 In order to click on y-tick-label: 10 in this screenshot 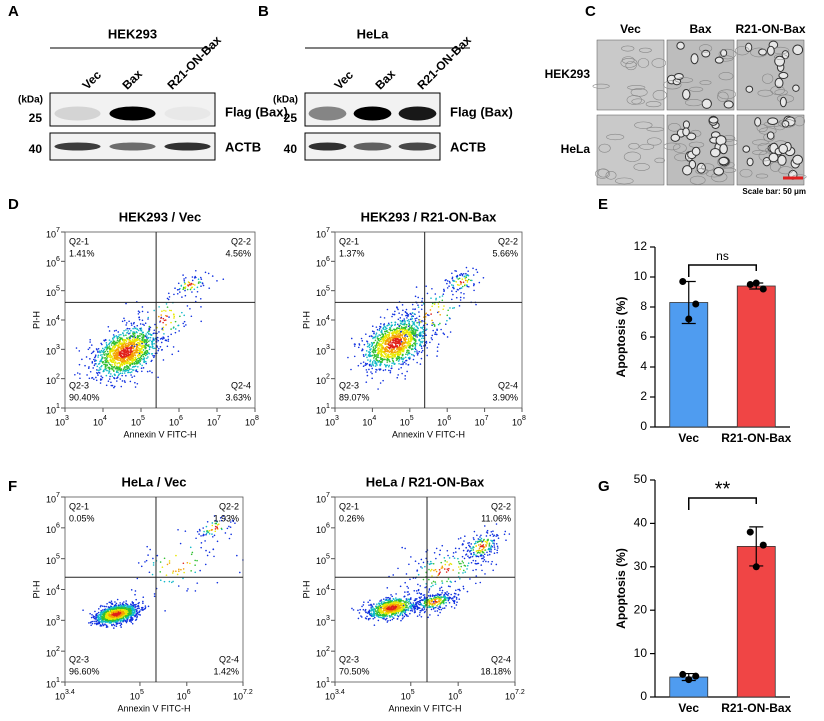, I will do `click(51, 234)`.